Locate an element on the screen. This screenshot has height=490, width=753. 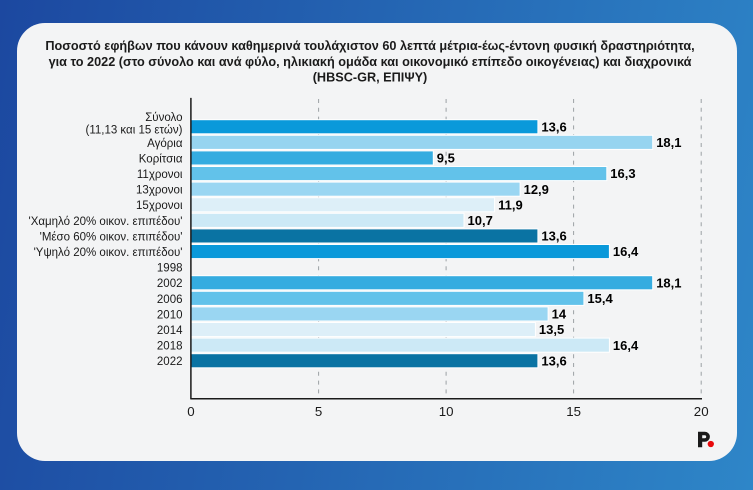
svg-text: (HBSC-GR, ΕΠΙΨΥ) is located at coordinates (370, 77).